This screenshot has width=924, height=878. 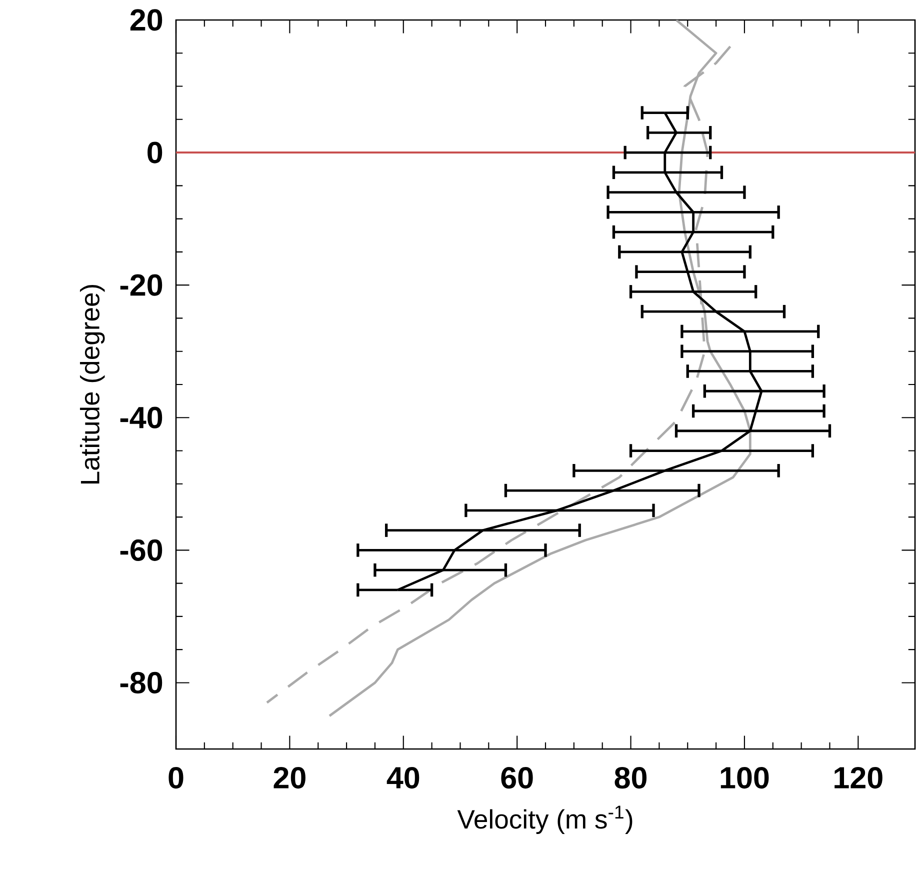 What do you see at coordinates (403, 777) in the screenshot?
I see `x-tick-label: 40` at bounding box center [403, 777].